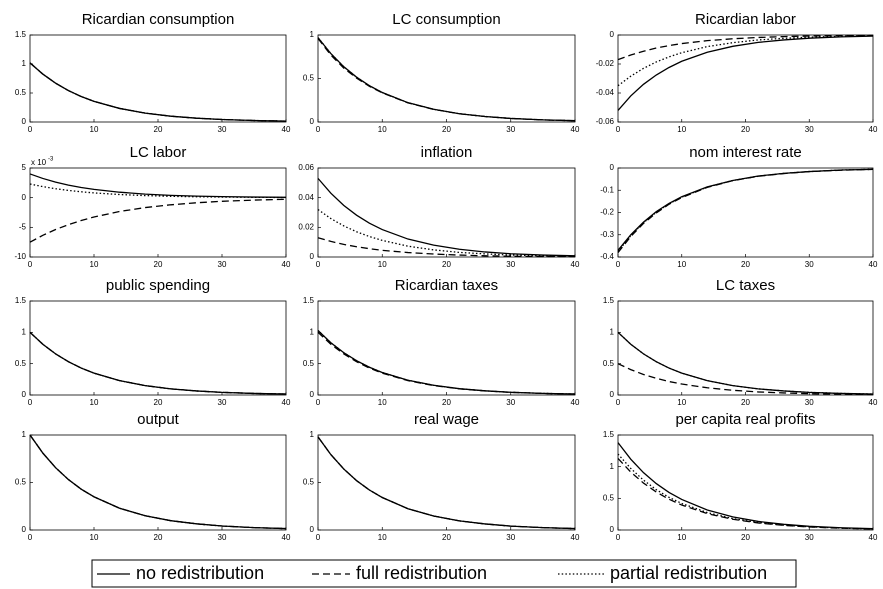  I want to click on y-tick-label: 0.04, so click(306, 197).